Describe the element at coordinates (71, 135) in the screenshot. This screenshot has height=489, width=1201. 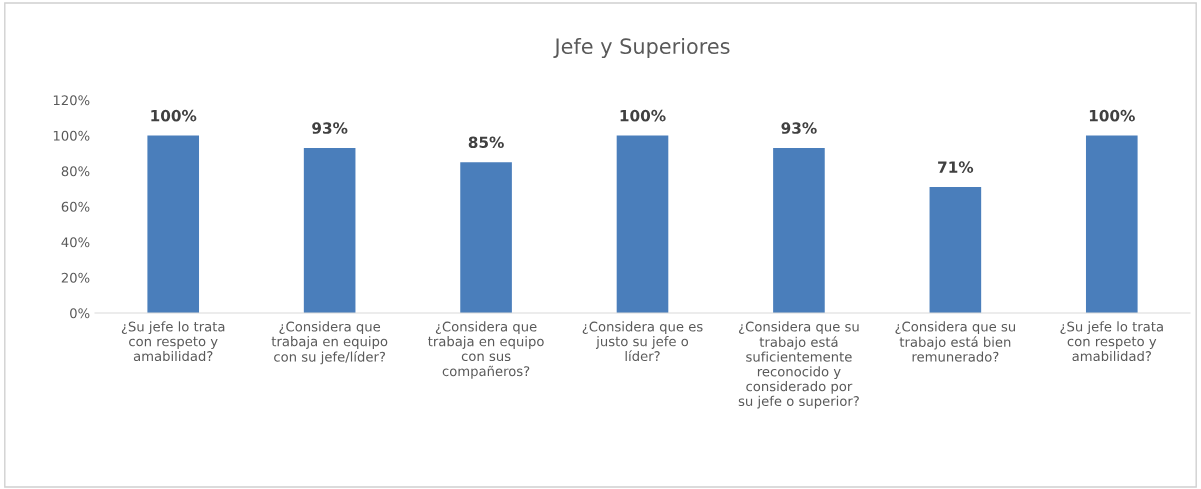
I see `y-tick-label: 100%` at that location.